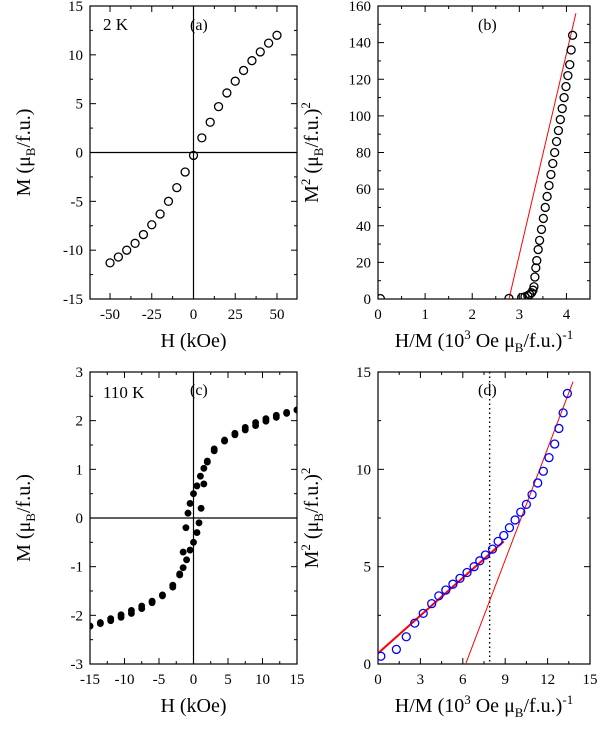 Image resolution: width=607 pixels, height=731 pixels. Describe the element at coordinates (80, 373) in the screenshot. I see `y-tick-label: 3` at that location.